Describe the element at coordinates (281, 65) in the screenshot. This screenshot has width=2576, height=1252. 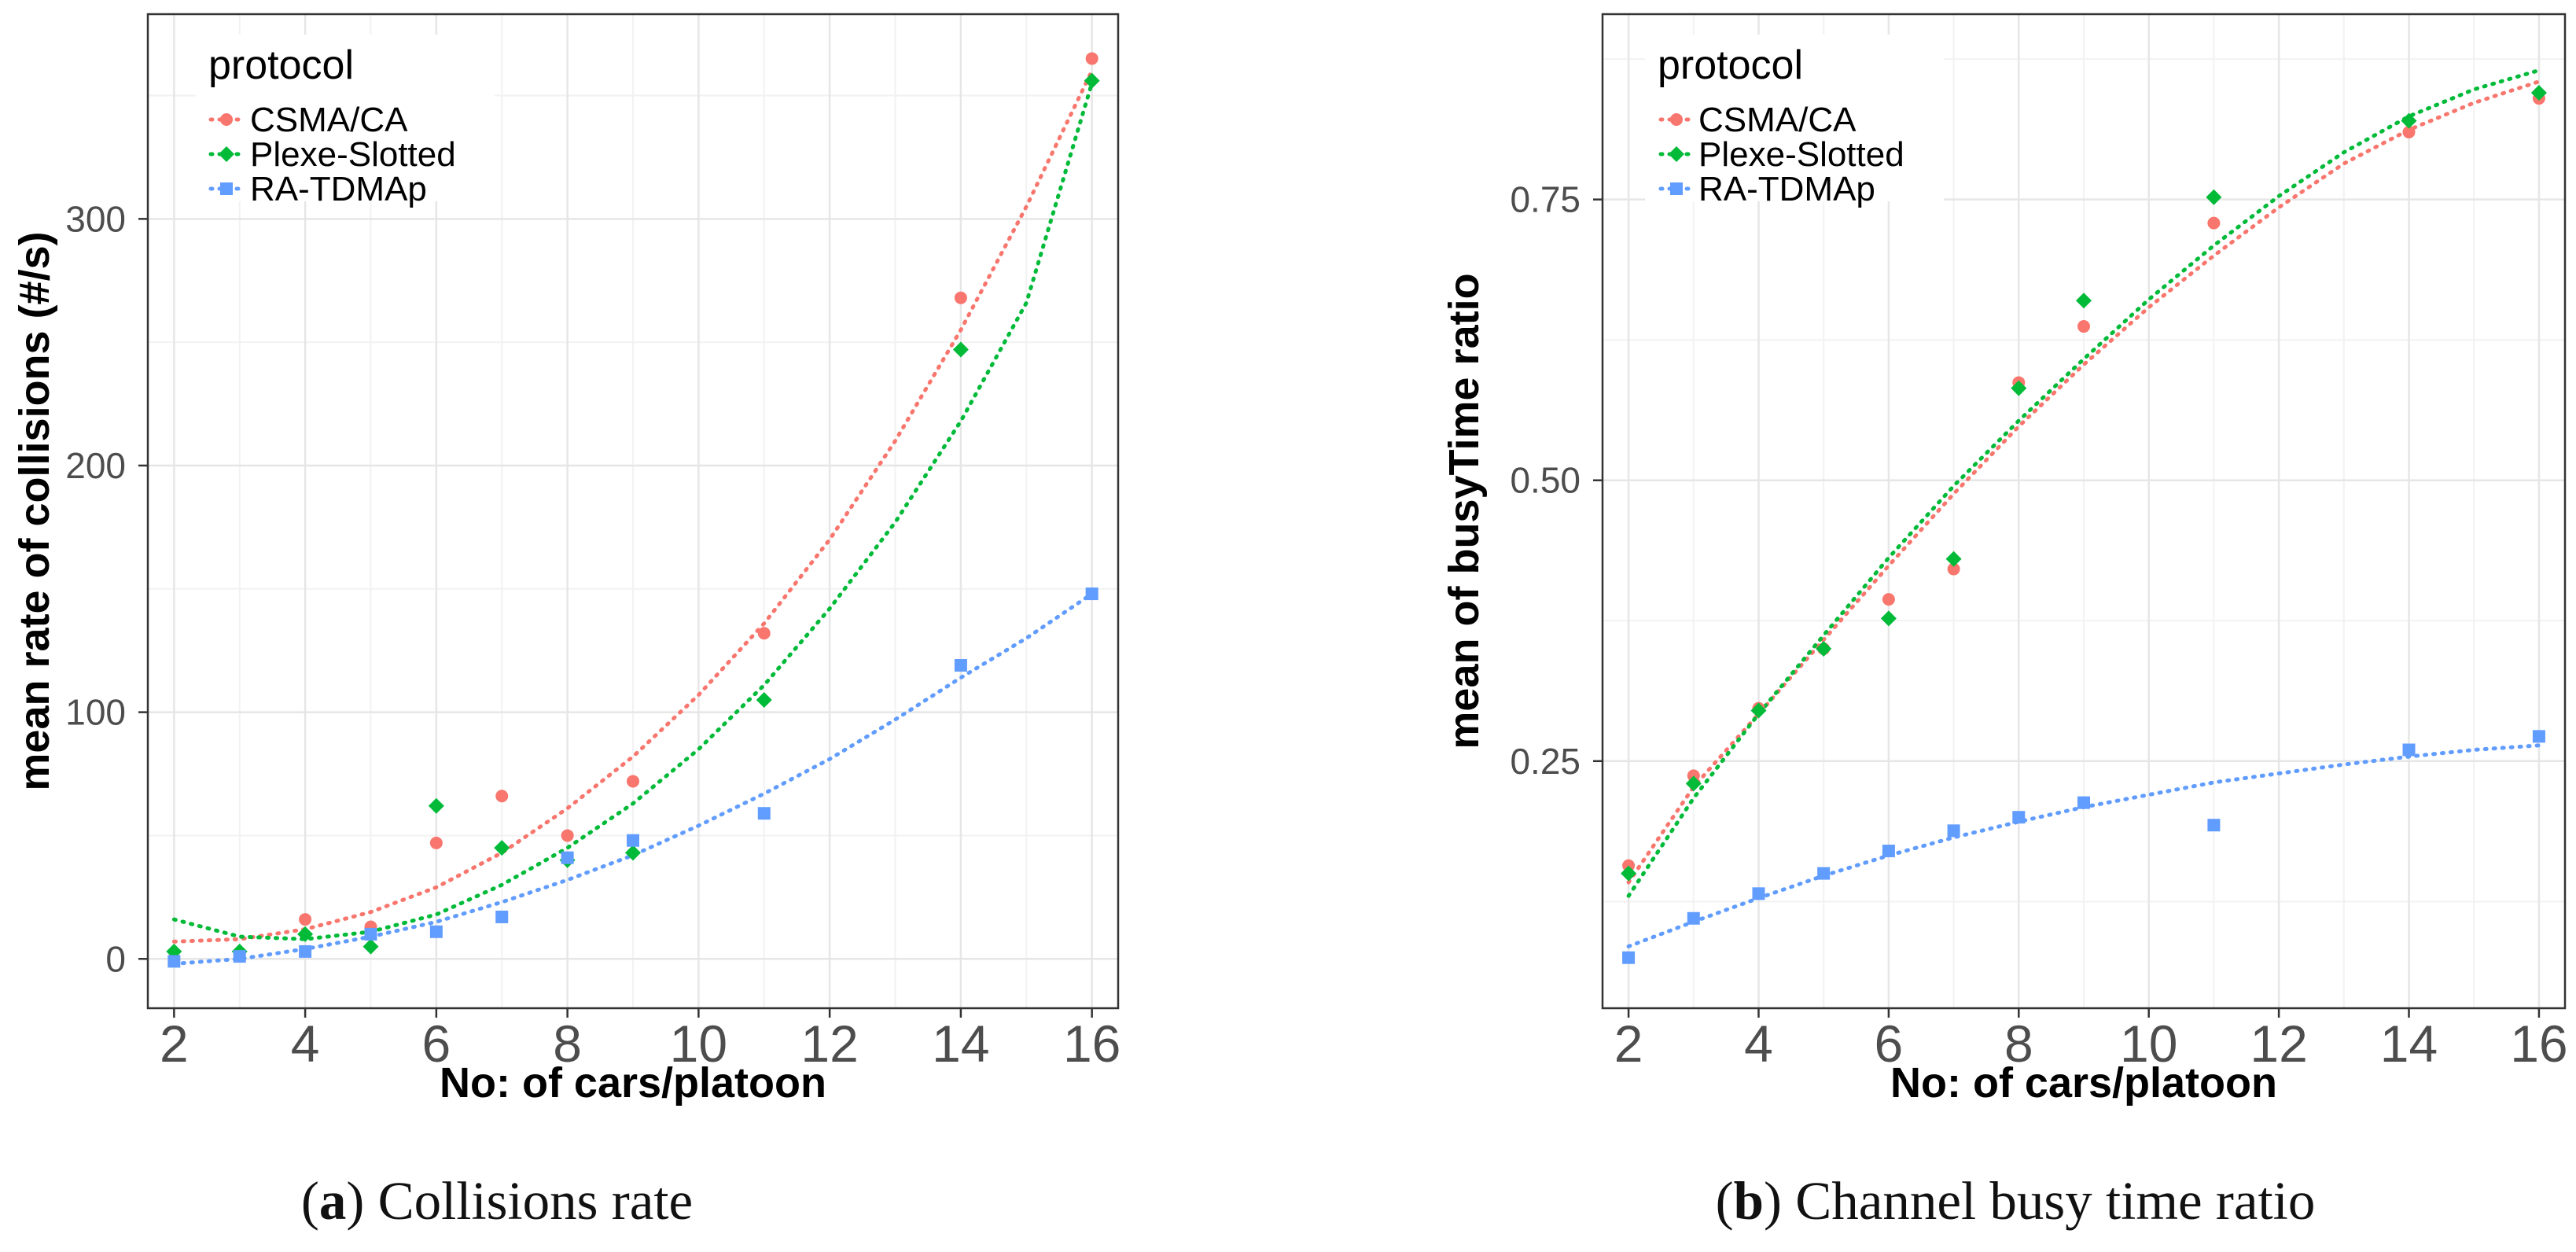
I see `legend-title: protocol` at that location.